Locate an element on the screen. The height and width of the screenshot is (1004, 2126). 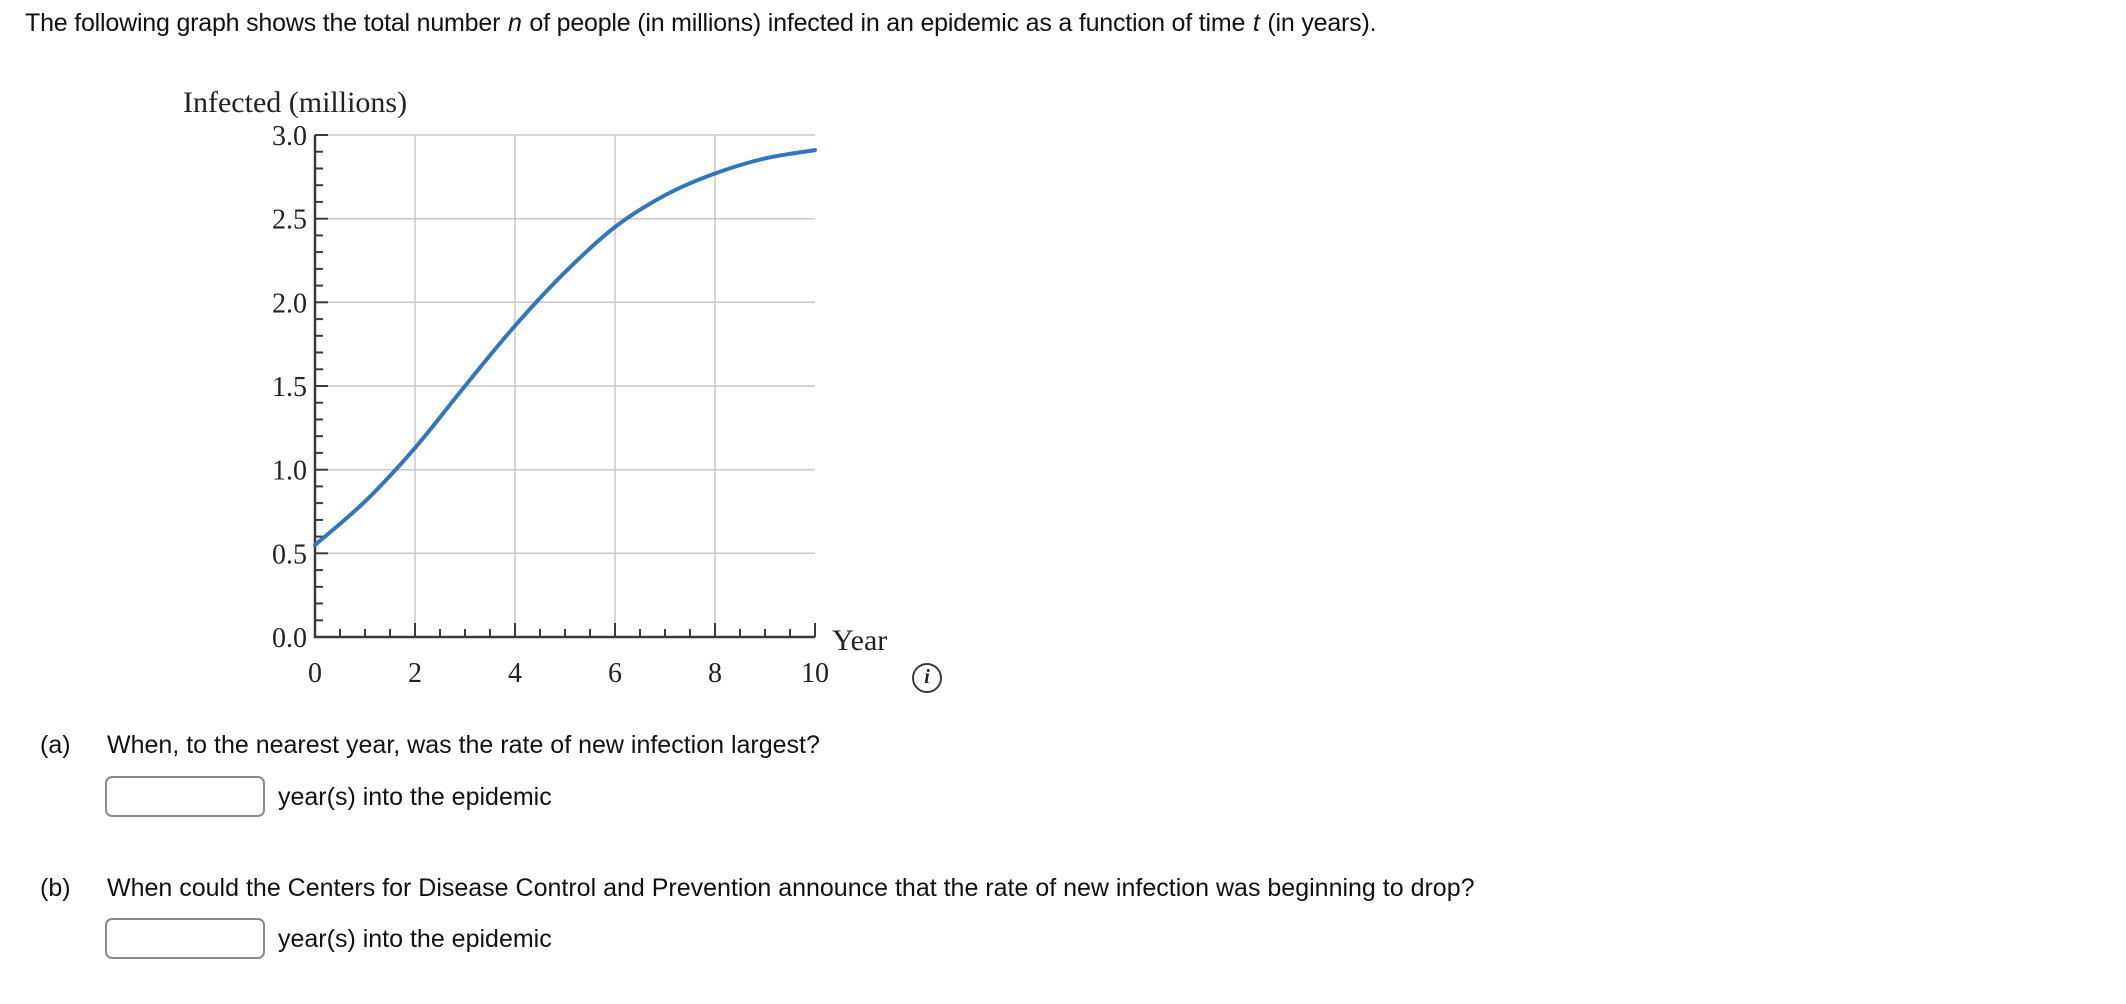
y-tick-label: 3.0 is located at coordinates (289, 136).